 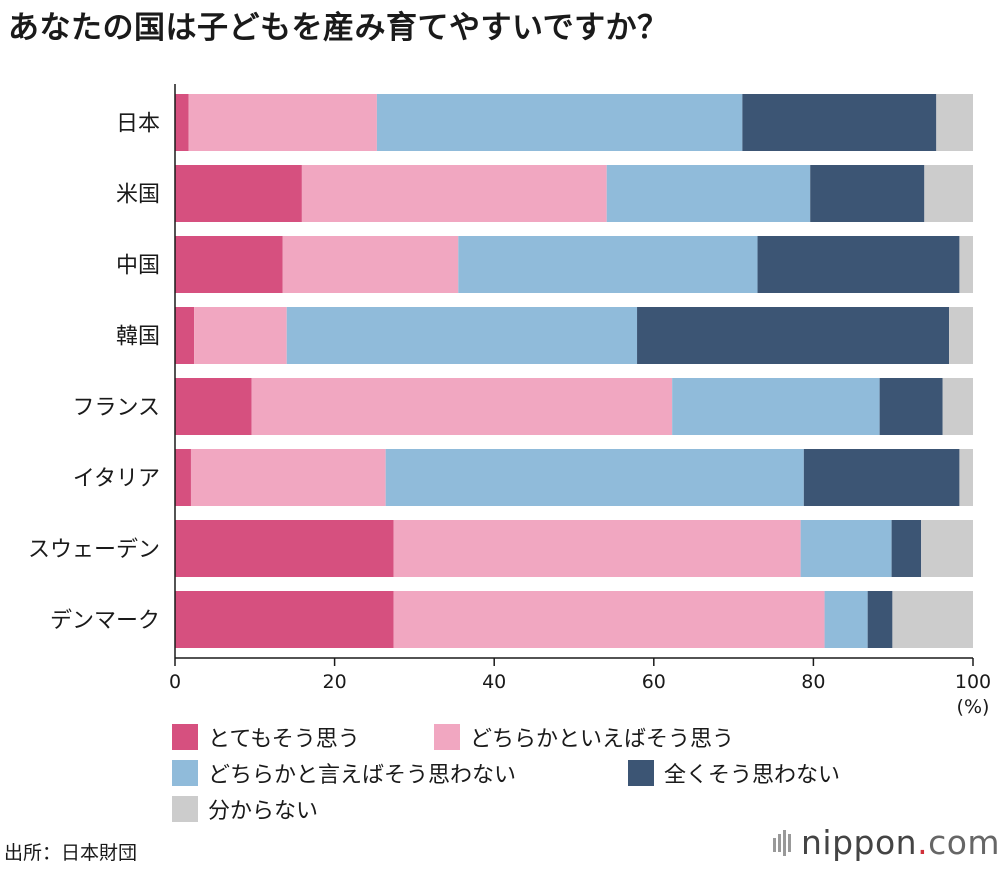 What do you see at coordinates (335, 682) in the screenshot?
I see `x-tick-label: 20` at bounding box center [335, 682].